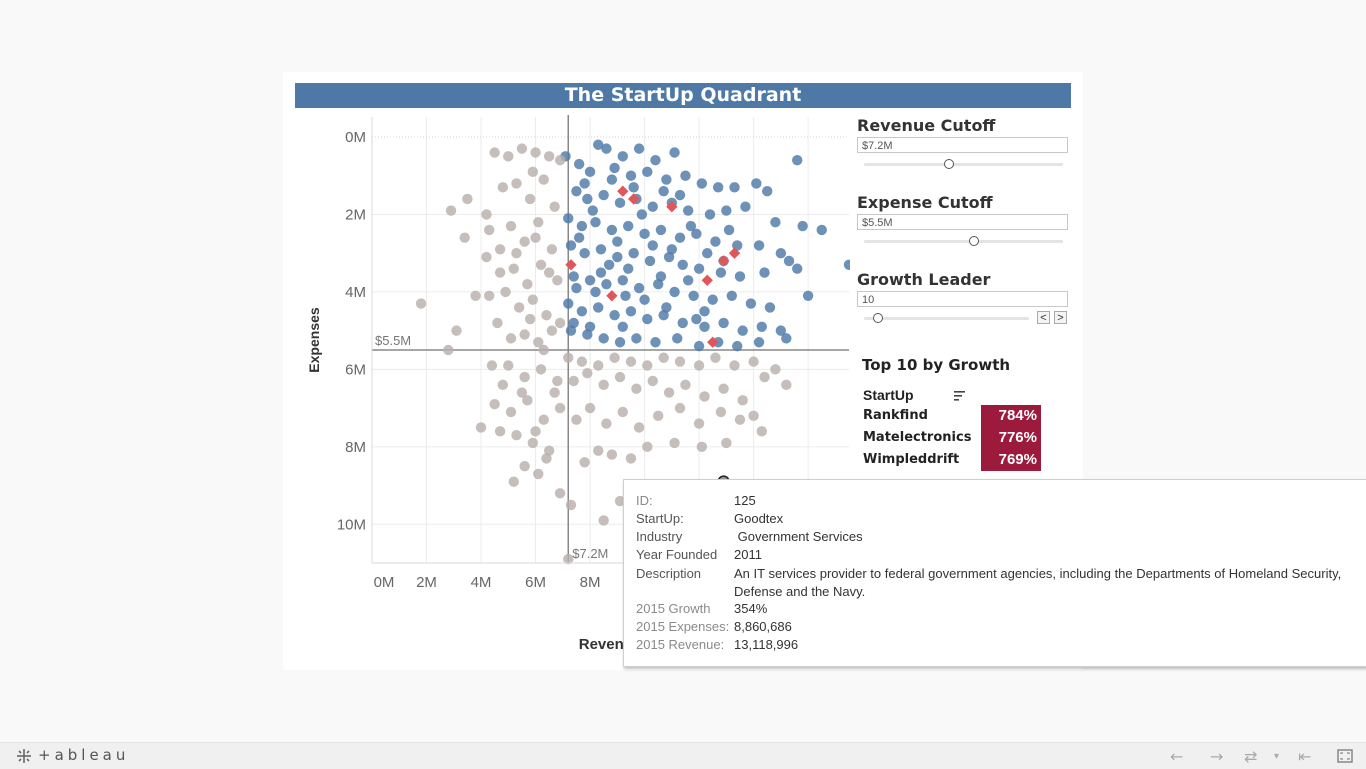  I want to click on x-tick-label: 8M, so click(590, 582).